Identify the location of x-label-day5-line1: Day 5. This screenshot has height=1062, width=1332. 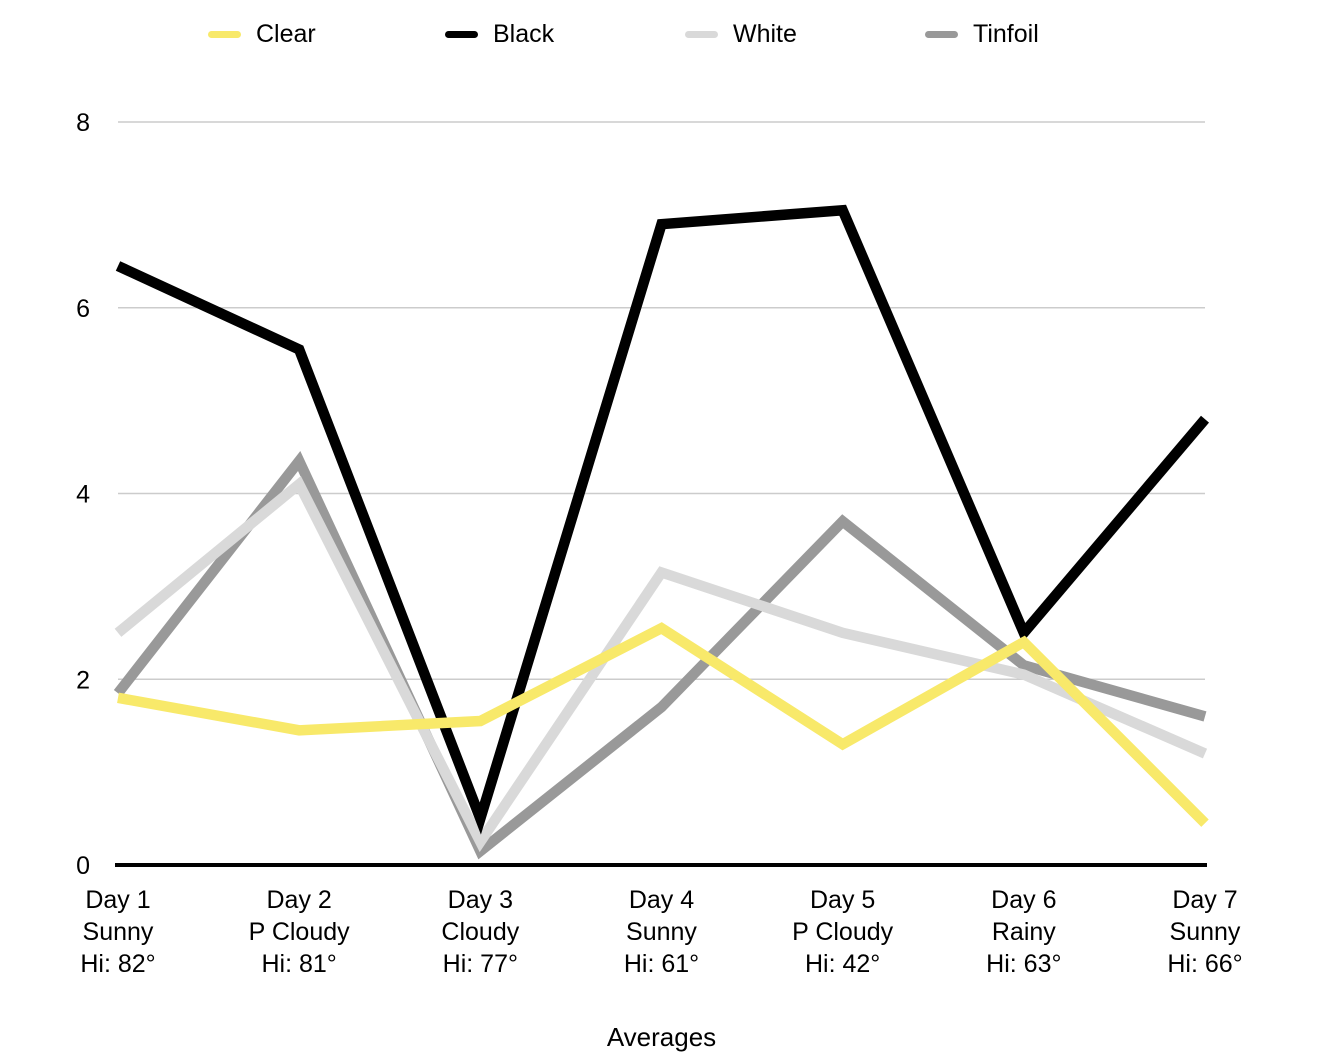
(842, 900).